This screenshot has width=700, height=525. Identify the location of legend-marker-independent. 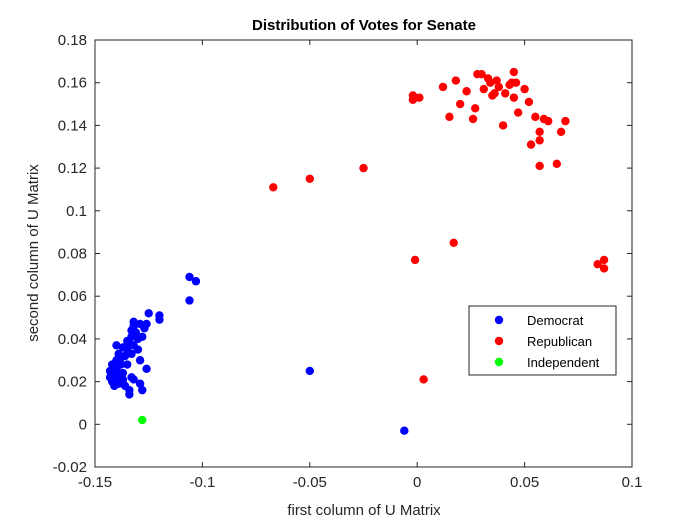
(499, 362).